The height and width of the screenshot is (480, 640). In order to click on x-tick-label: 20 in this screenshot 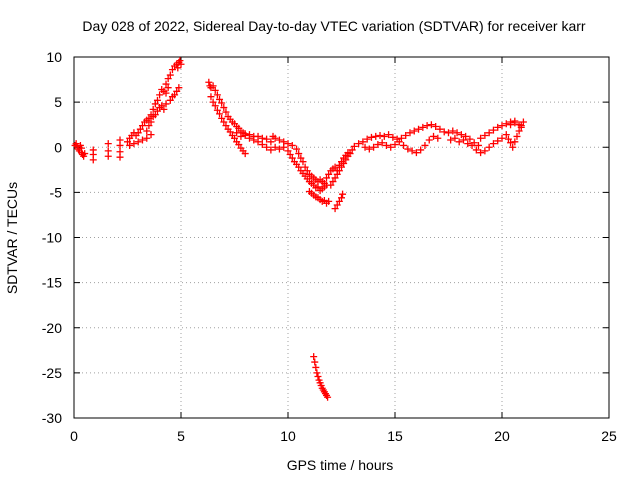, I will do `click(502, 436)`.